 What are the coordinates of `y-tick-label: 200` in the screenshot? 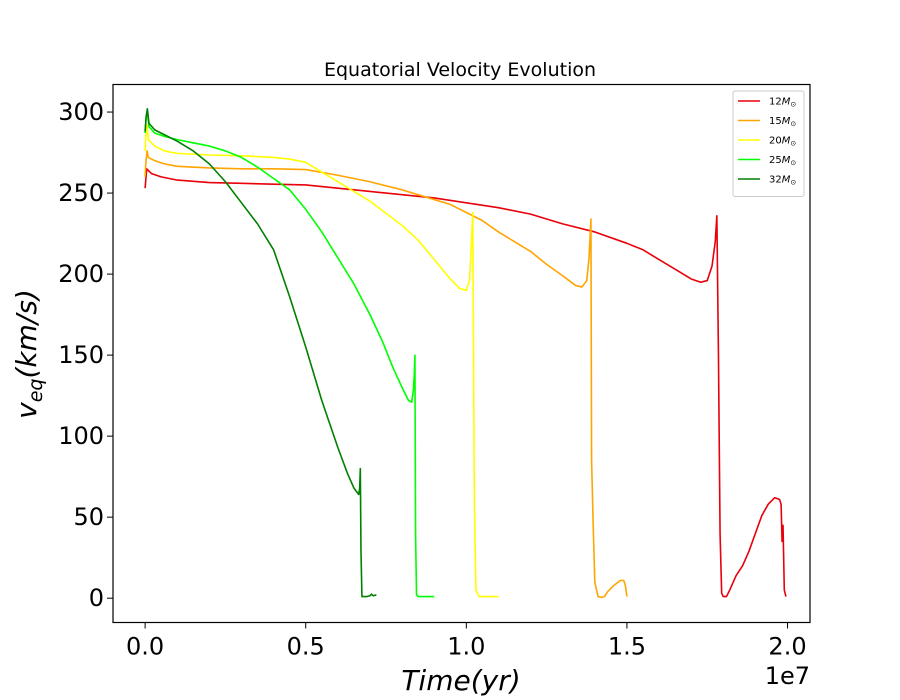 It's located at (81, 274).